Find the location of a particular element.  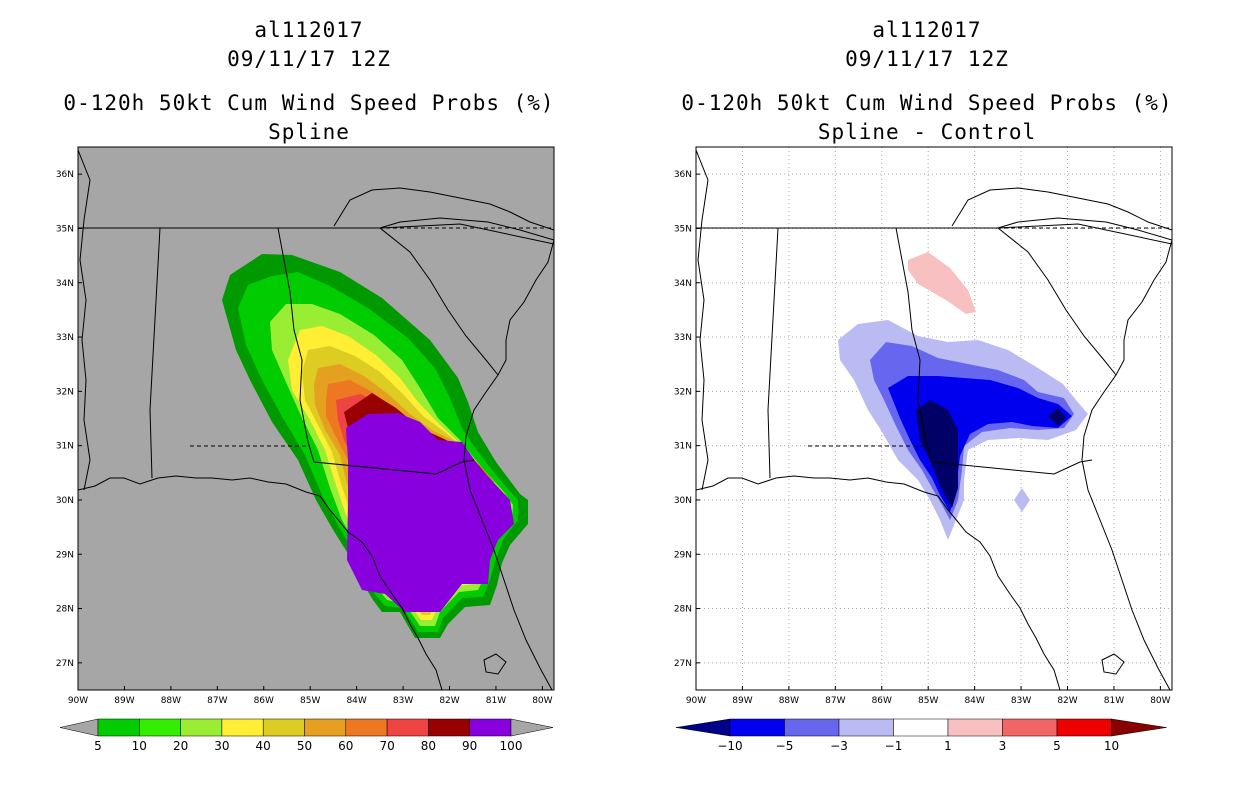

colorbar-label: 40 is located at coordinates (263, 746).